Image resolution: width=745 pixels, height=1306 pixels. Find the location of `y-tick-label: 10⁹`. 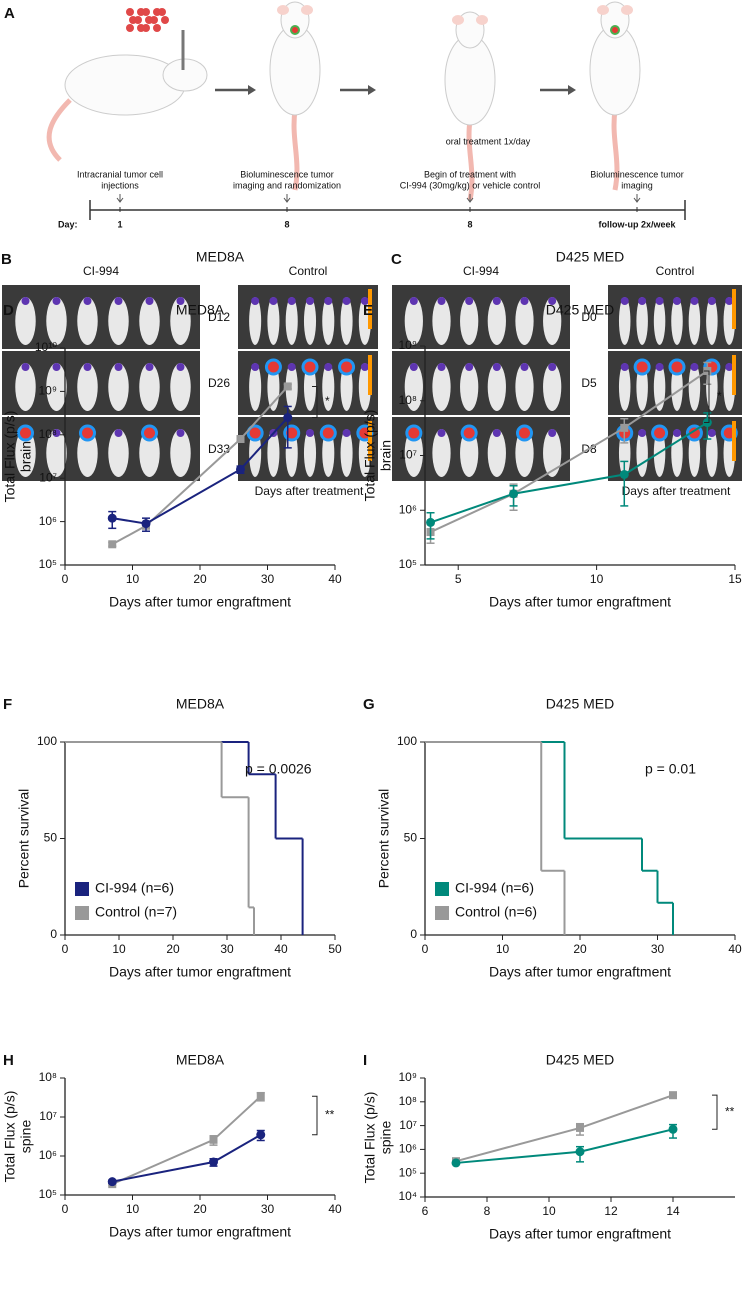

y-tick-label: 10⁹ is located at coordinates (48, 391).